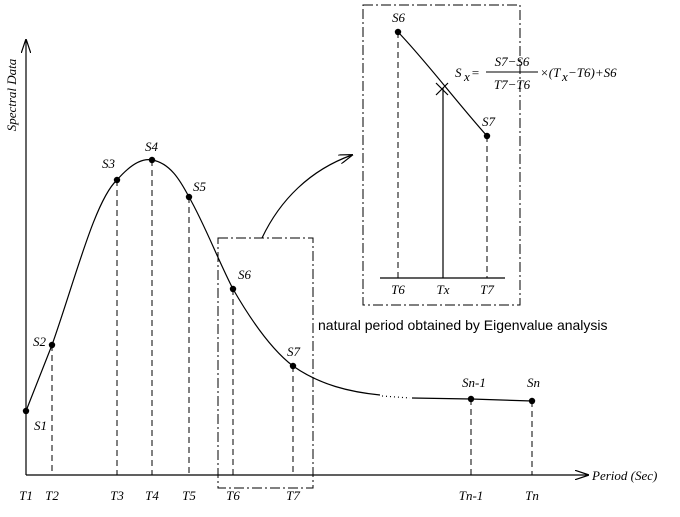 This screenshot has width=680, height=517. Describe the element at coordinates (189, 495) in the screenshot. I see `tick-label: T5` at that location.